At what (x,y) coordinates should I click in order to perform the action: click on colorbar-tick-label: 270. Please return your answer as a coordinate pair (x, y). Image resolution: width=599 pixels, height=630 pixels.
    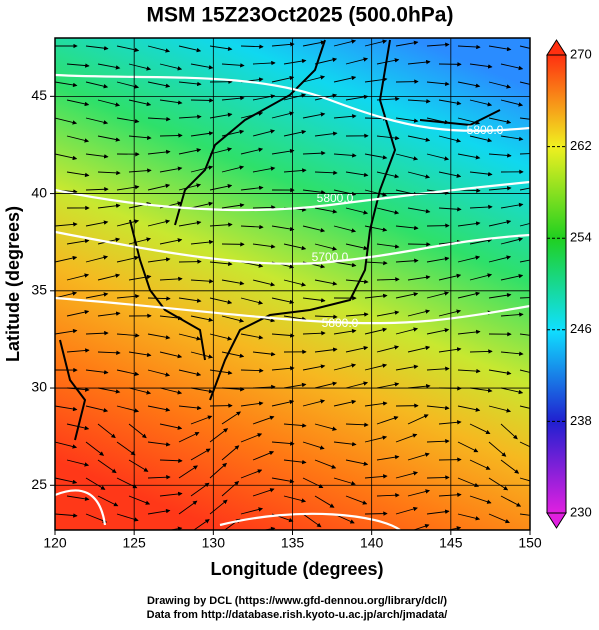
    Looking at the image, I should click on (581, 53).